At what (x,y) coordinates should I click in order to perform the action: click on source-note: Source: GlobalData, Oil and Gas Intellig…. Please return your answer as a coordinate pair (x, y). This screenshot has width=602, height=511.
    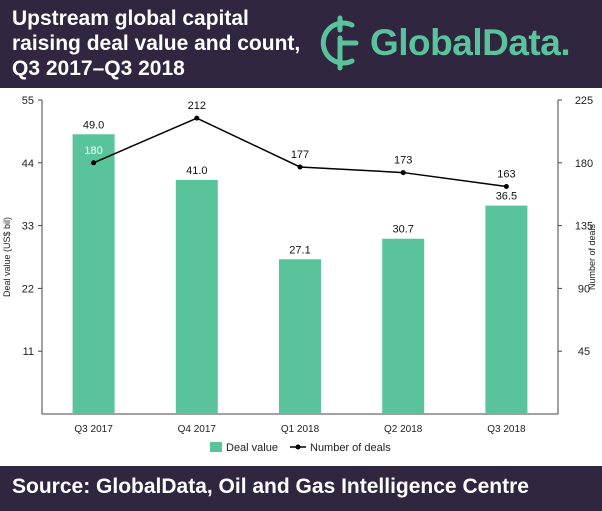
    Looking at the image, I should click on (270, 486).